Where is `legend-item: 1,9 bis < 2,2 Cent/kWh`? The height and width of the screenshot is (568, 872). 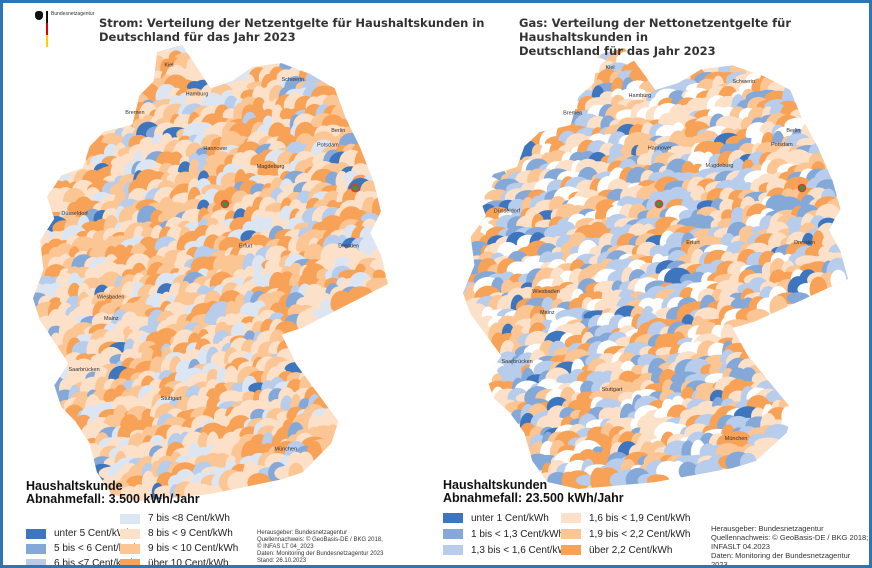 legend-item: 1,9 bis < 2,2 Cent/kWh is located at coordinates (625, 534).